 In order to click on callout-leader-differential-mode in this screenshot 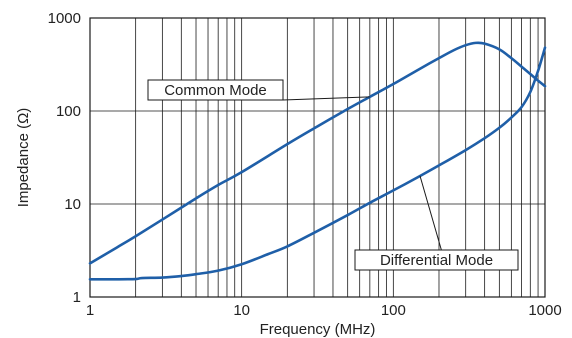, I will do `click(430, 213)`.